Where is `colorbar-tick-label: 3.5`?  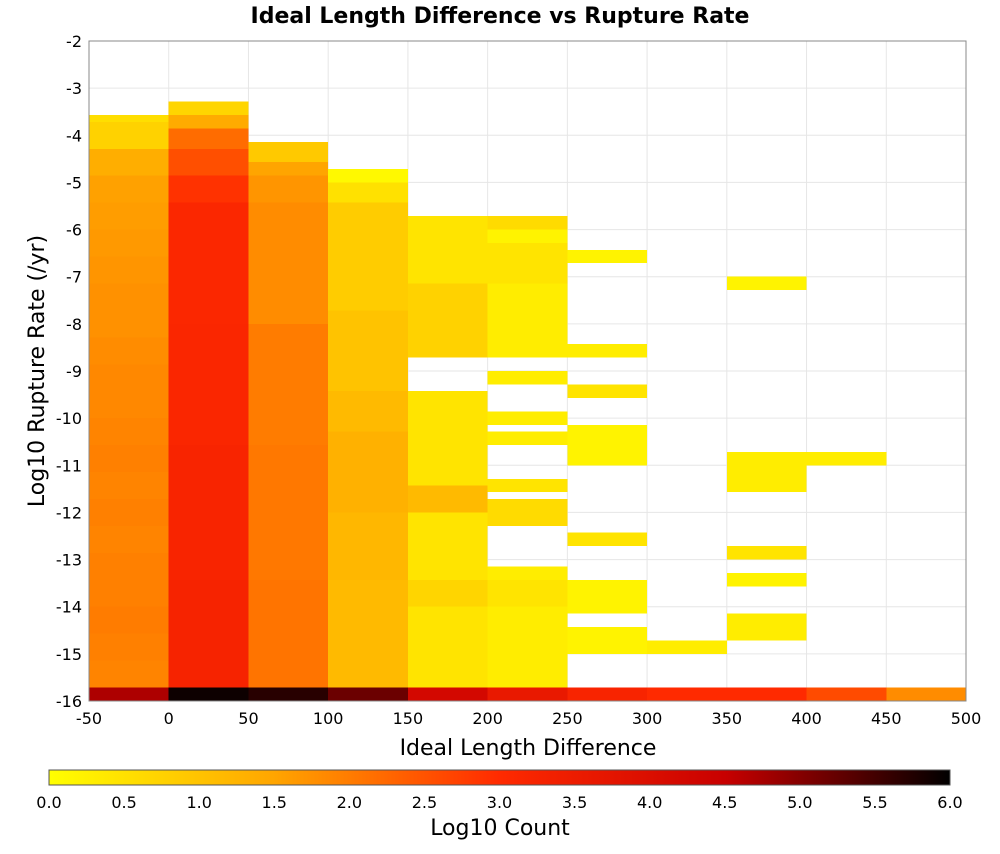 colorbar-tick-label: 3.5 is located at coordinates (574, 802).